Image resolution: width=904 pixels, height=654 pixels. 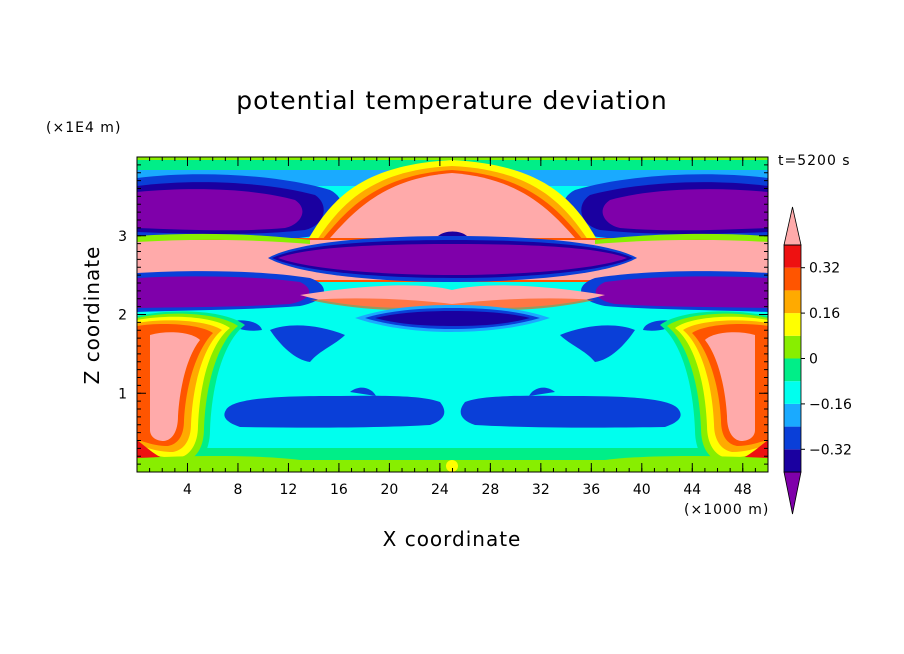 What do you see at coordinates (187, 490) in the screenshot?
I see `x-tick-label: 4` at bounding box center [187, 490].